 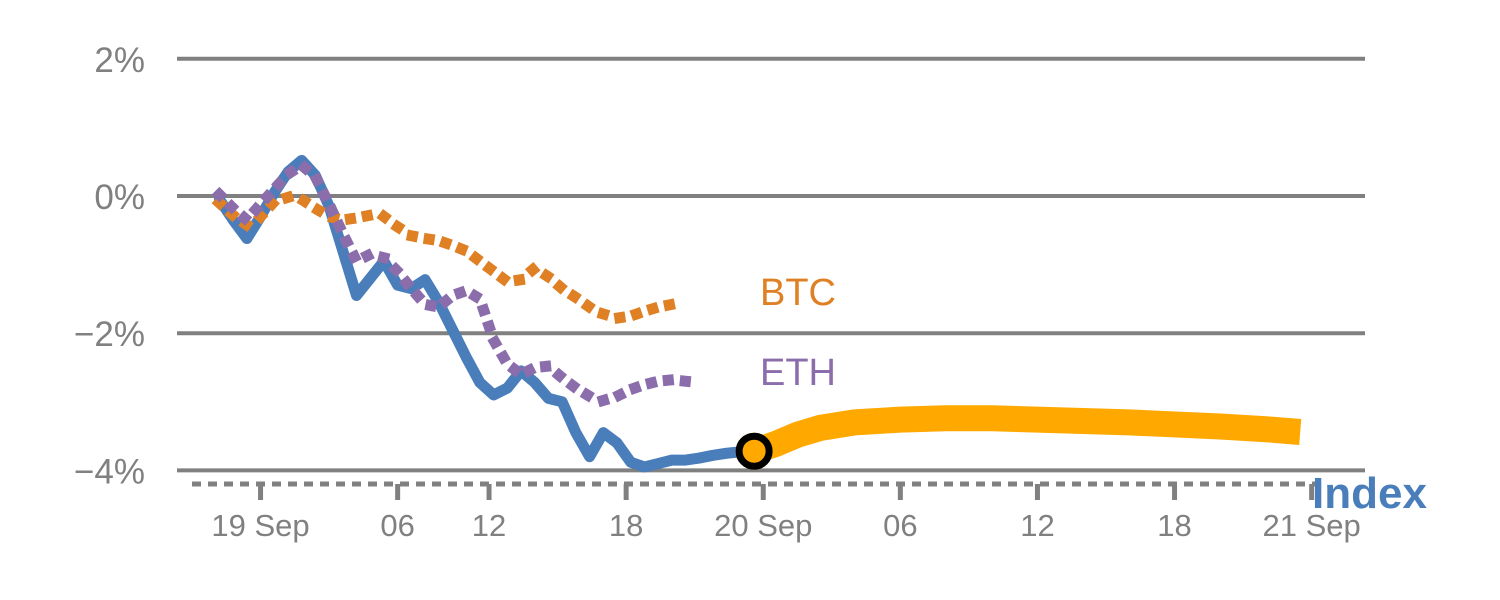 I want to click on y-axis-tick-labels: 2% 0% −2% −4%, so click(x=109, y=266).